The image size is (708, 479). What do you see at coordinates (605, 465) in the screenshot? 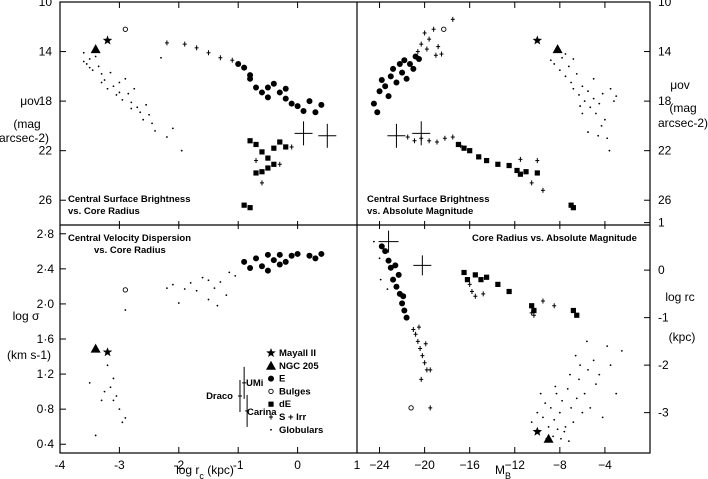
I see `x-tick-label: −4` at bounding box center [605, 465].